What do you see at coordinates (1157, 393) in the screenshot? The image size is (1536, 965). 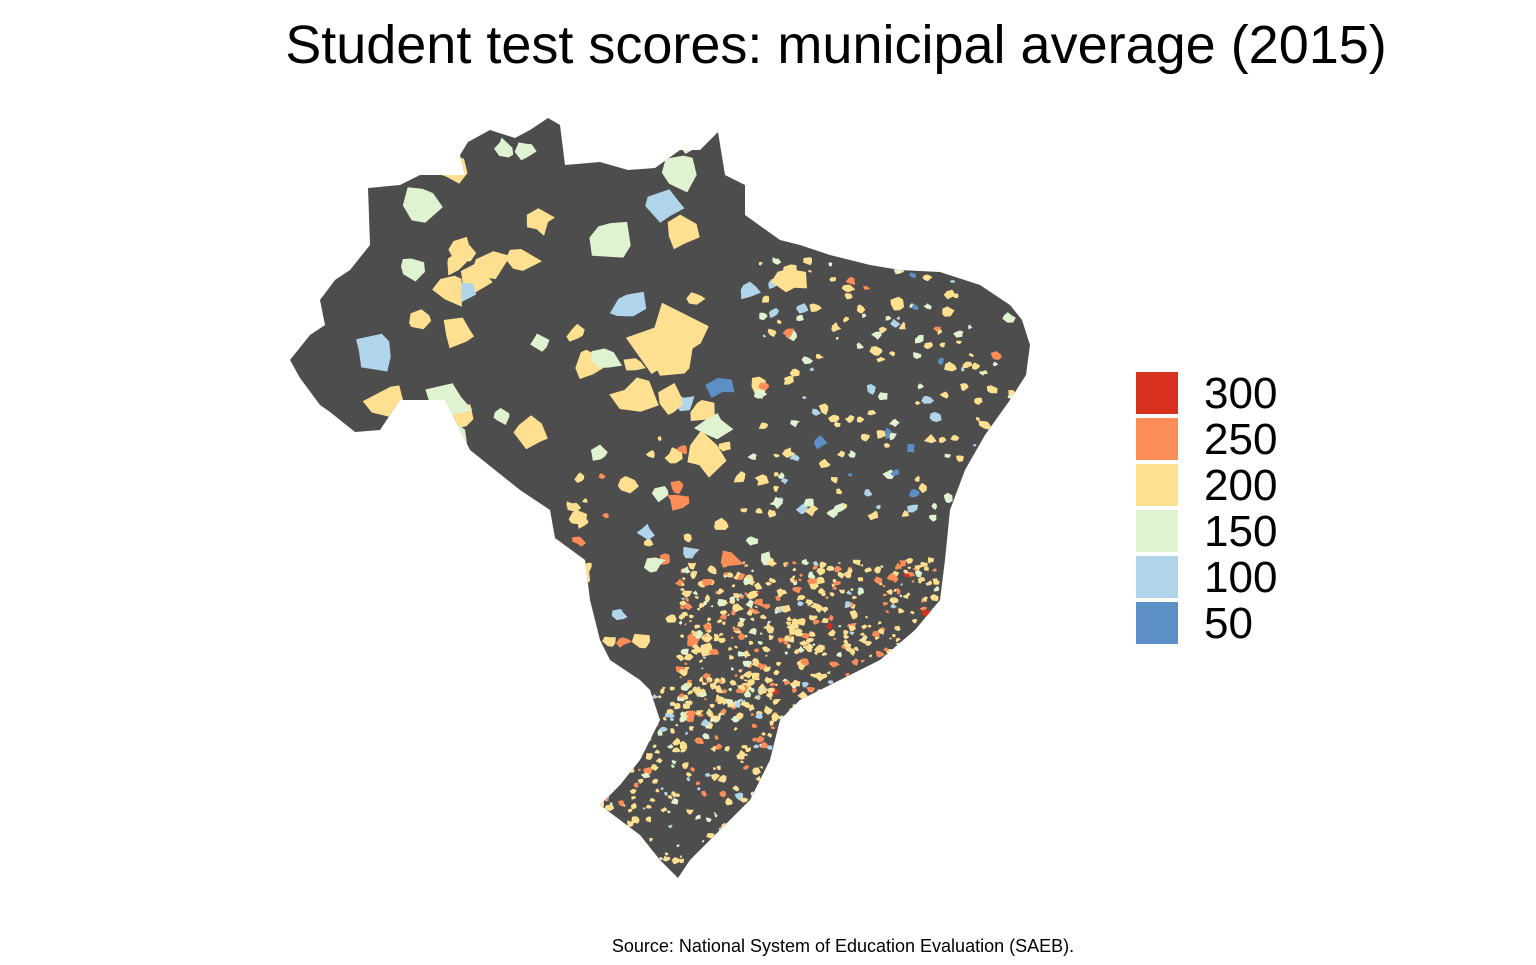 I see `legend-swatch` at bounding box center [1157, 393].